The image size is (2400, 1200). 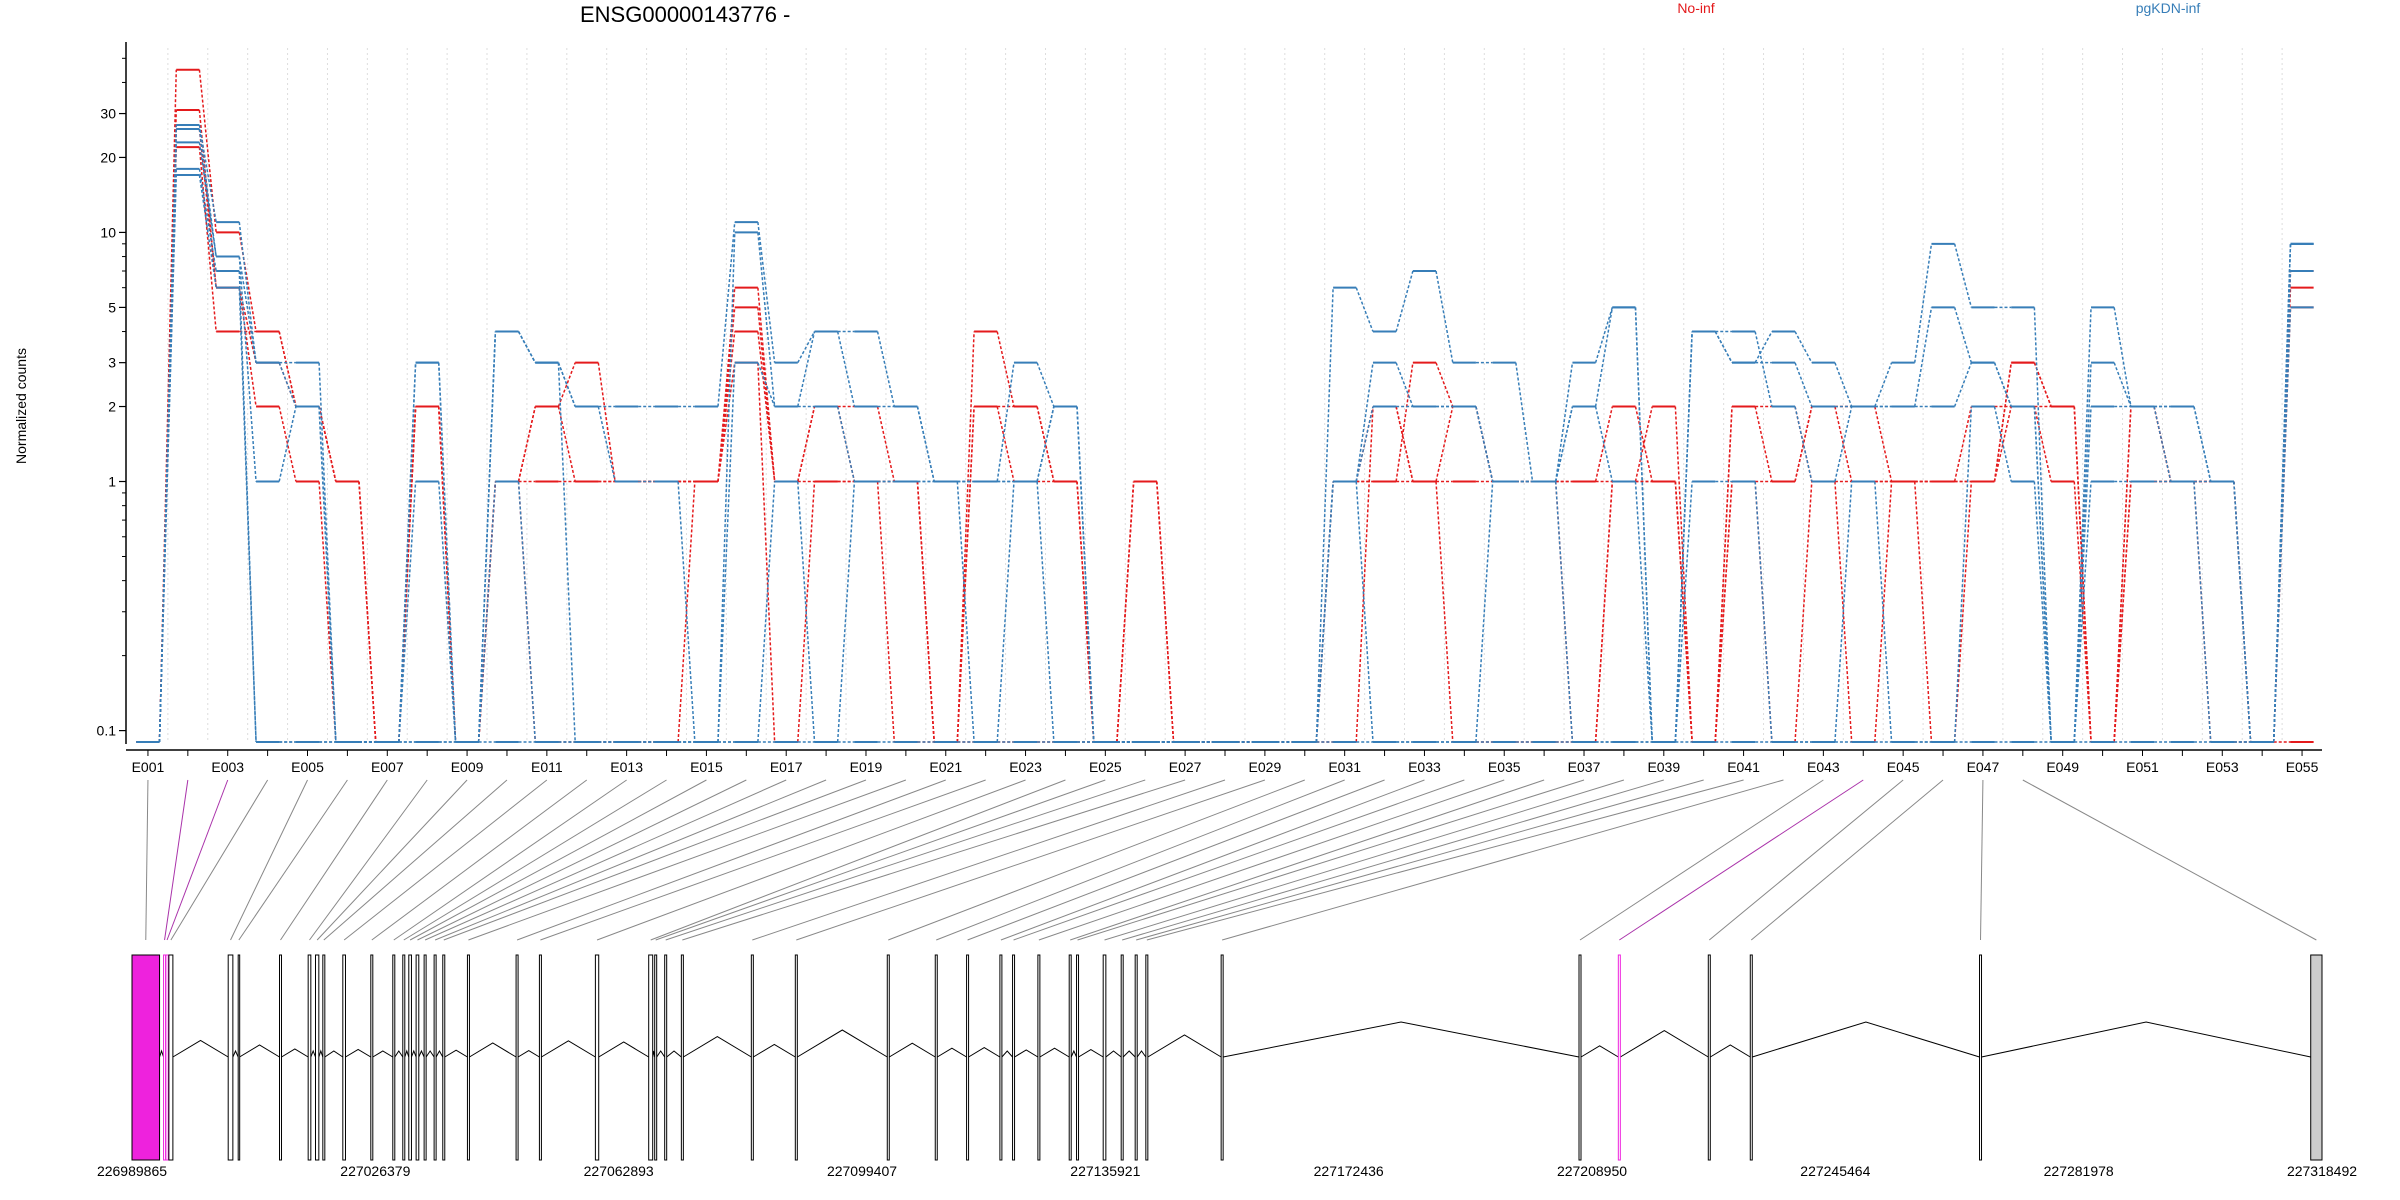 What do you see at coordinates (148, 767) in the screenshot?
I see `x-tick-label: E001` at bounding box center [148, 767].